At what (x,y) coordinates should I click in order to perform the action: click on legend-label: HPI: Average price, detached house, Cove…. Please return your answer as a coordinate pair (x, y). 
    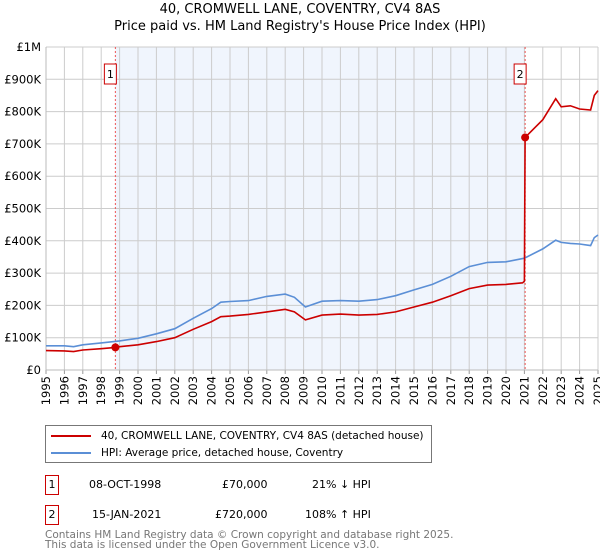
    Looking at the image, I should click on (222, 453).